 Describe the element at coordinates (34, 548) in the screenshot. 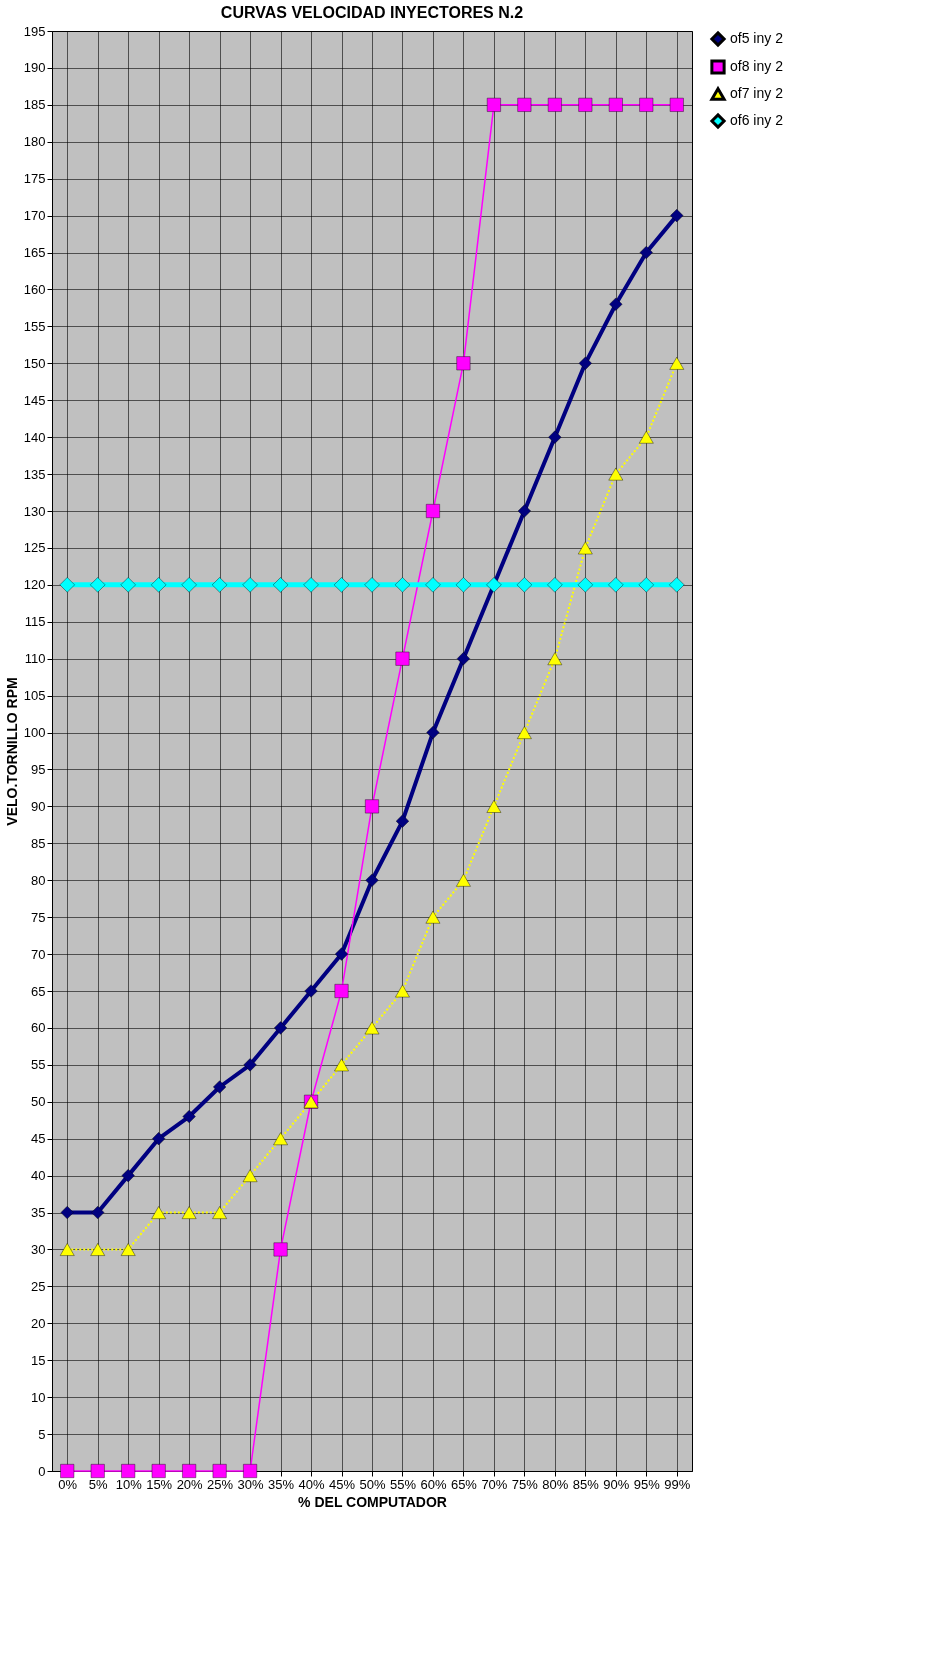

I see `y-tick-label: 125` at that location.